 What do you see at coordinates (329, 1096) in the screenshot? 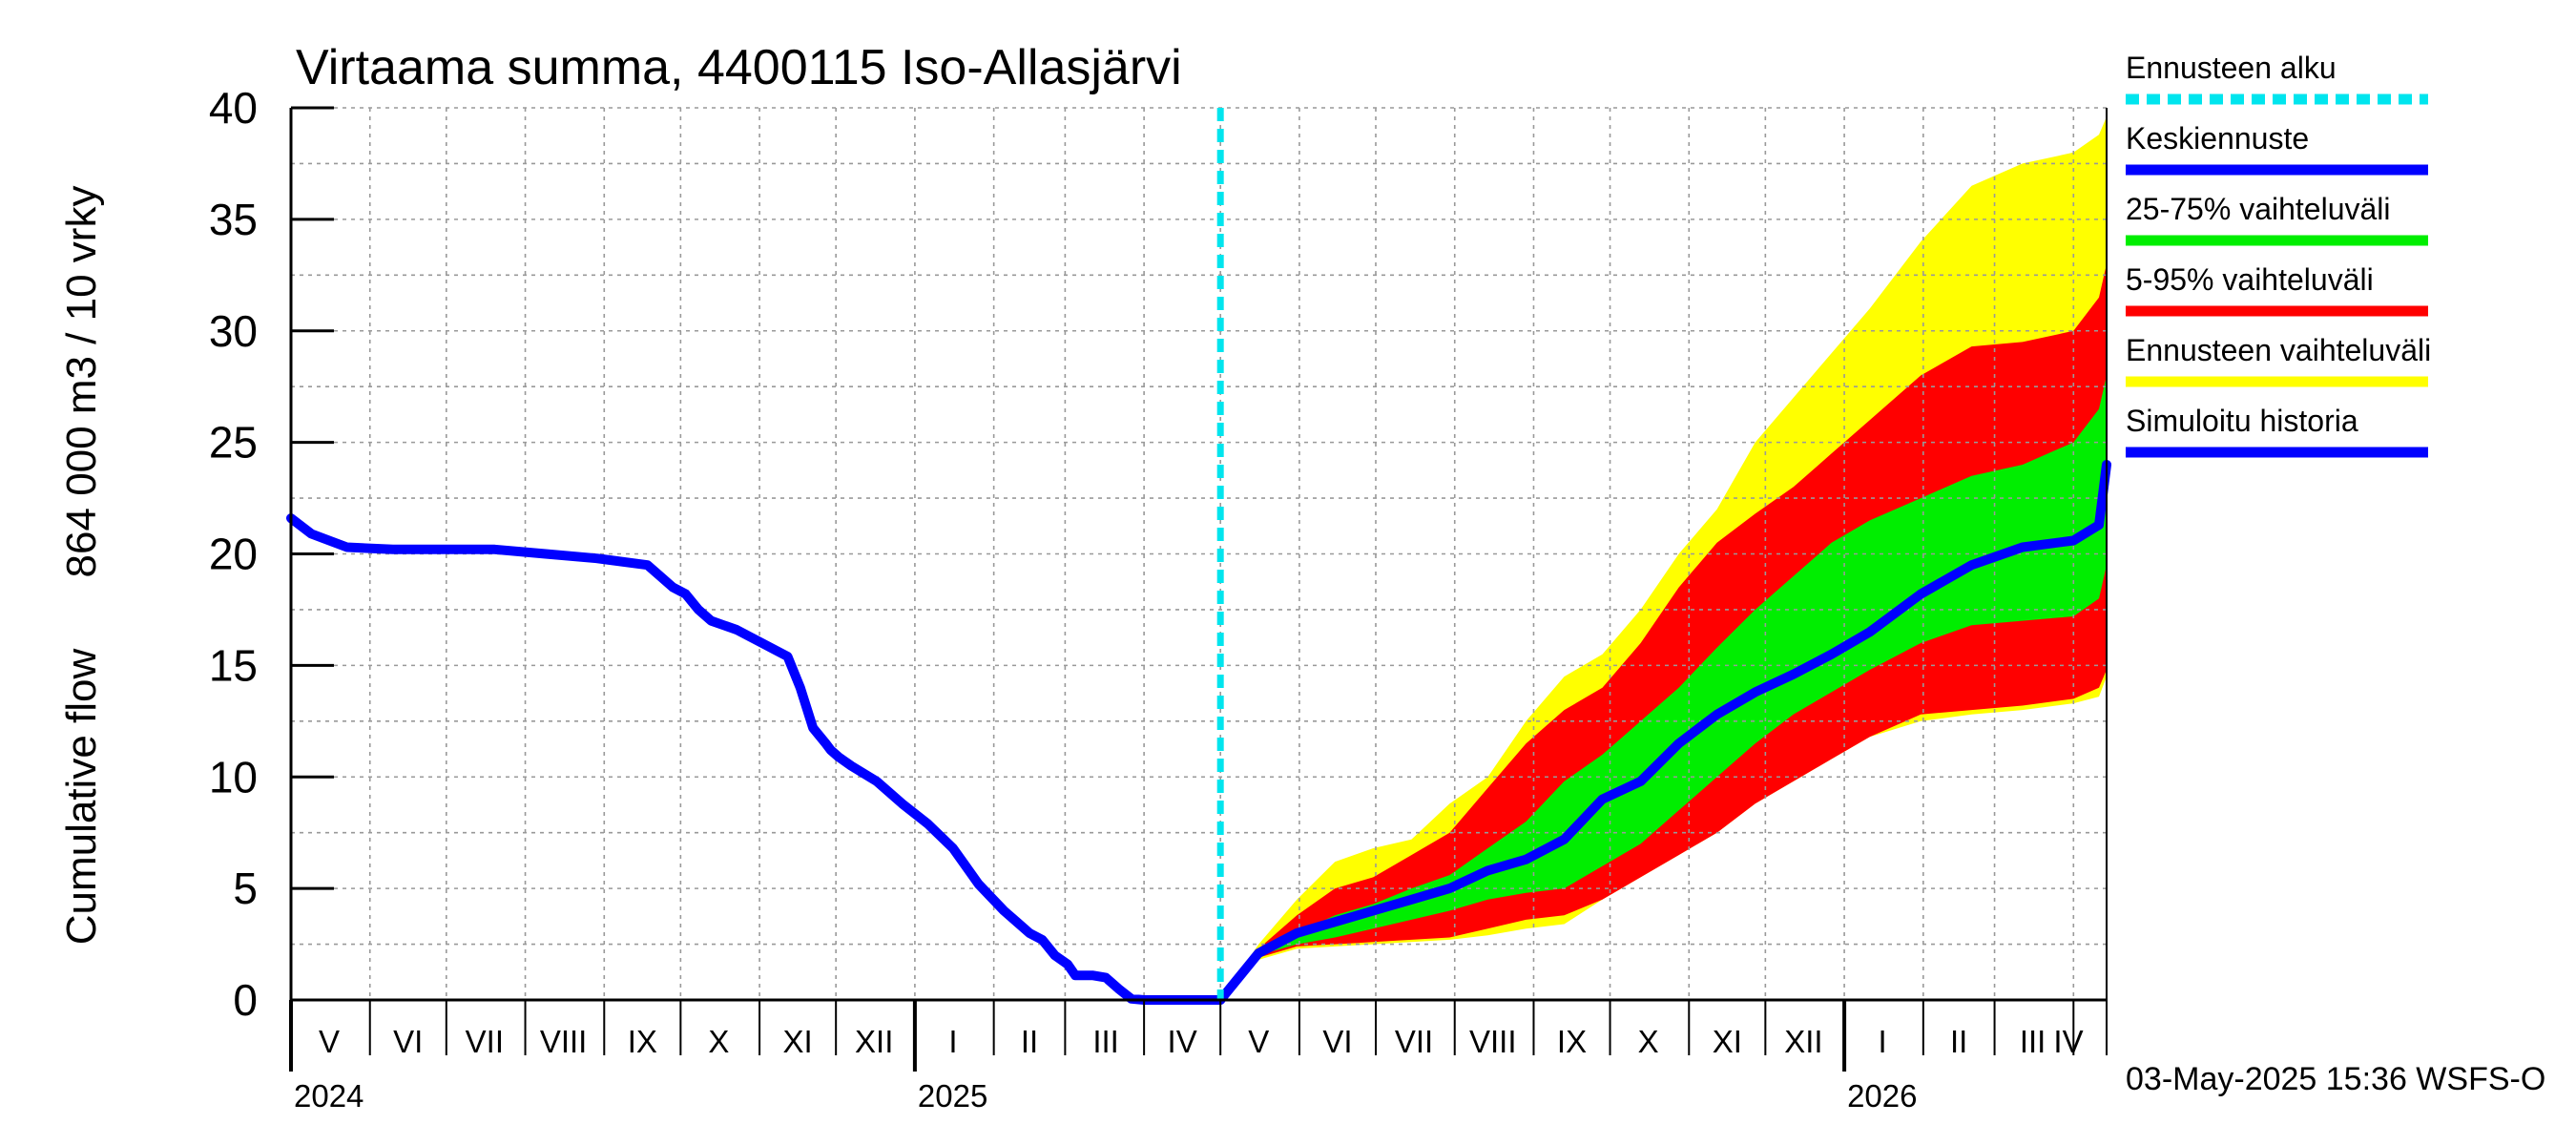
I see `year-label: 2024` at bounding box center [329, 1096].